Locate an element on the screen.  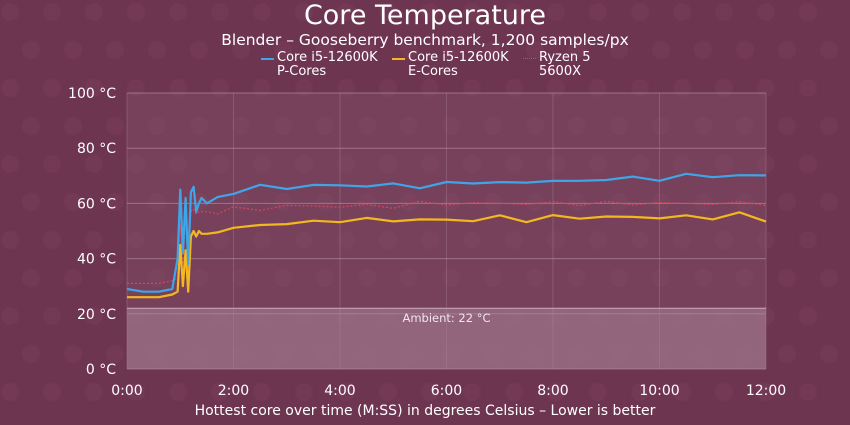
x-tick-label: 12:00 is located at coordinates (766, 391).